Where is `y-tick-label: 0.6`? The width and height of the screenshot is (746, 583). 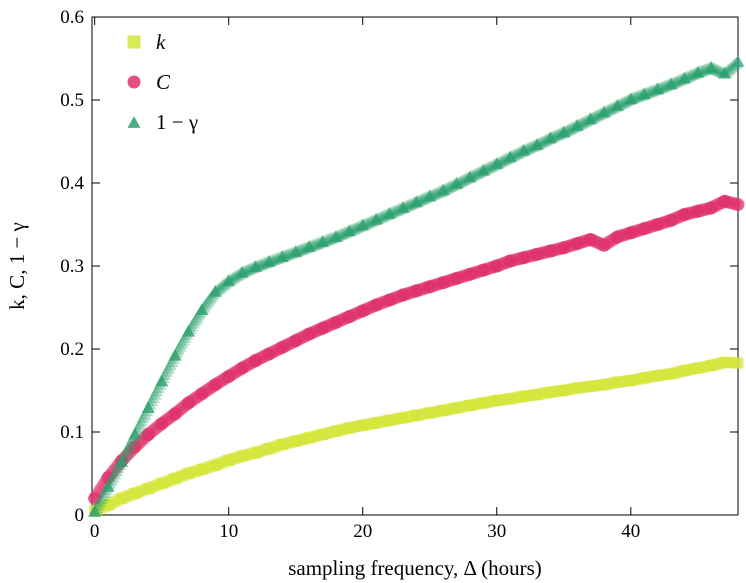 y-tick-label: 0.6 is located at coordinates (72, 17).